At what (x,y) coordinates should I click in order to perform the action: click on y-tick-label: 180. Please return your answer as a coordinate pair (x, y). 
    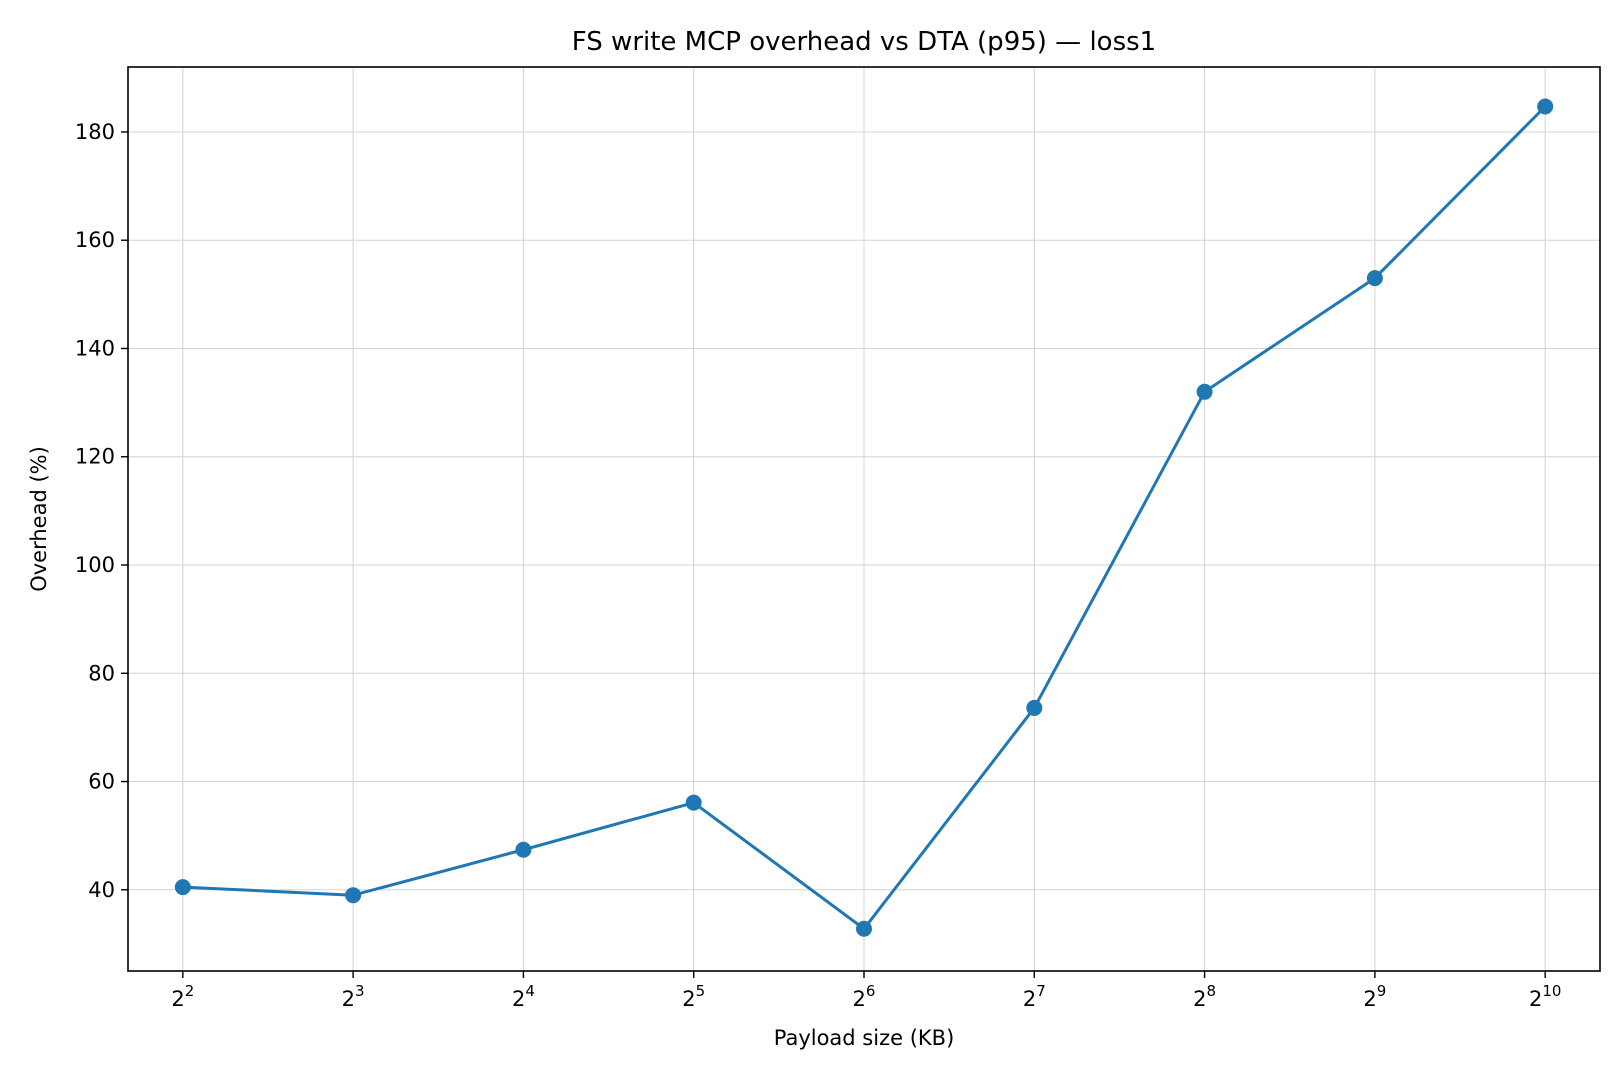
    Looking at the image, I should click on (95, 132).